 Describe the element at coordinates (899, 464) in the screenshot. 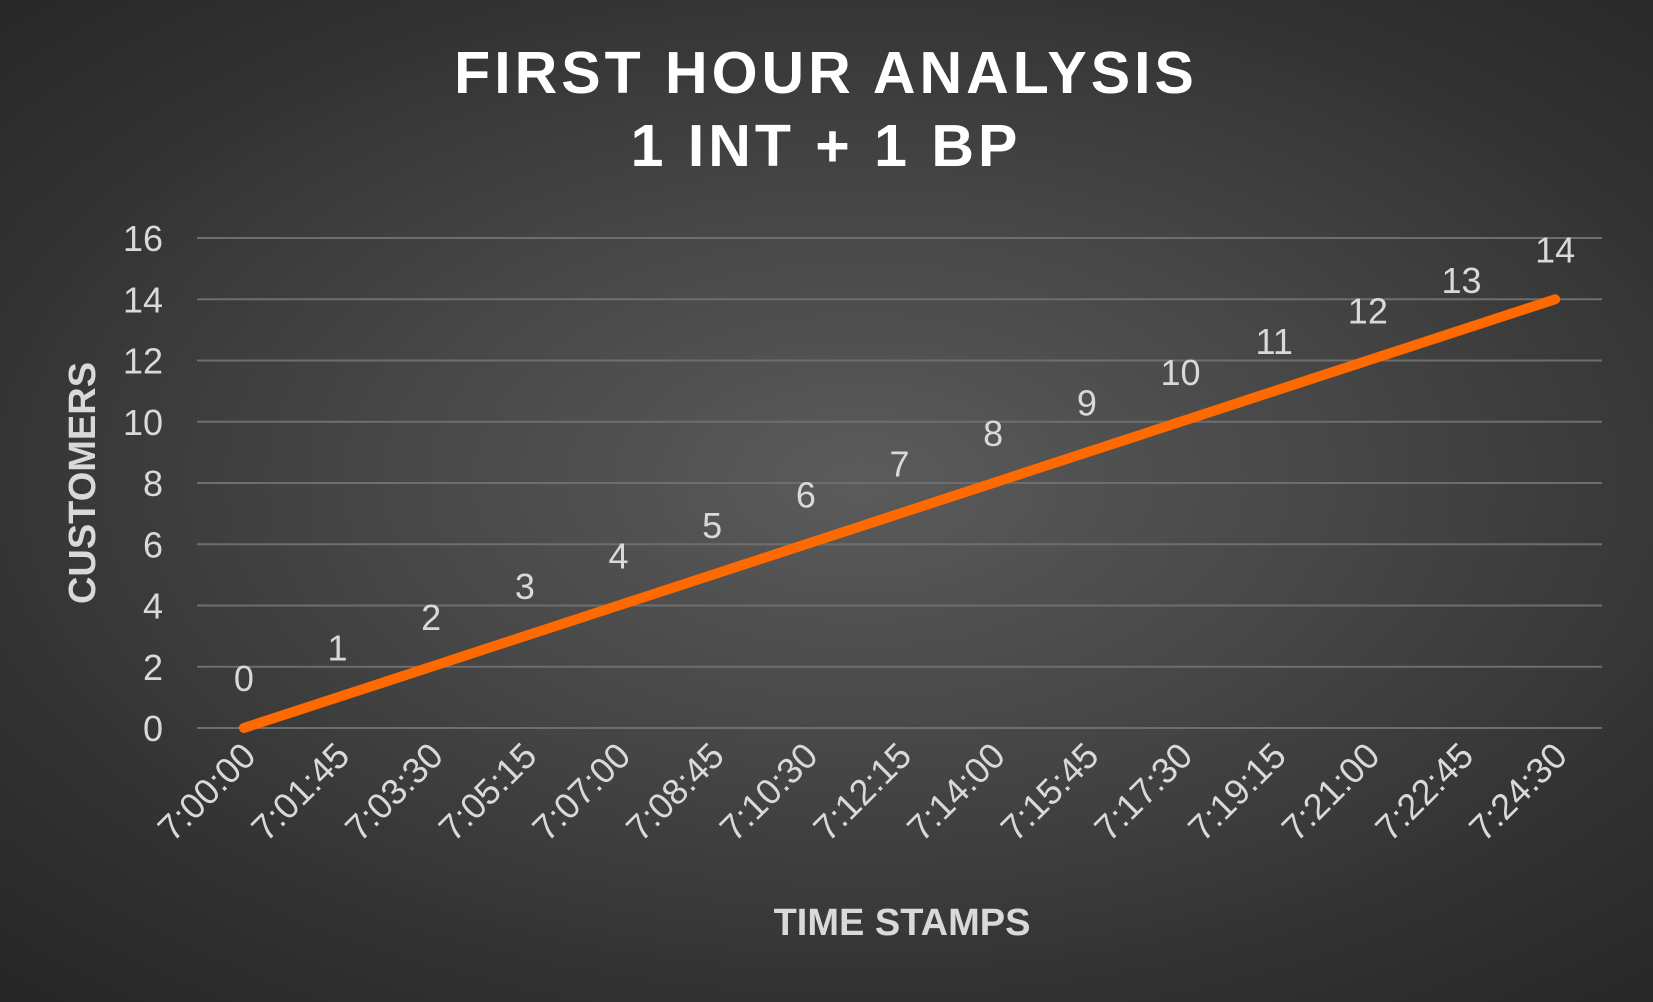

I see `data-label: 7` at that location.